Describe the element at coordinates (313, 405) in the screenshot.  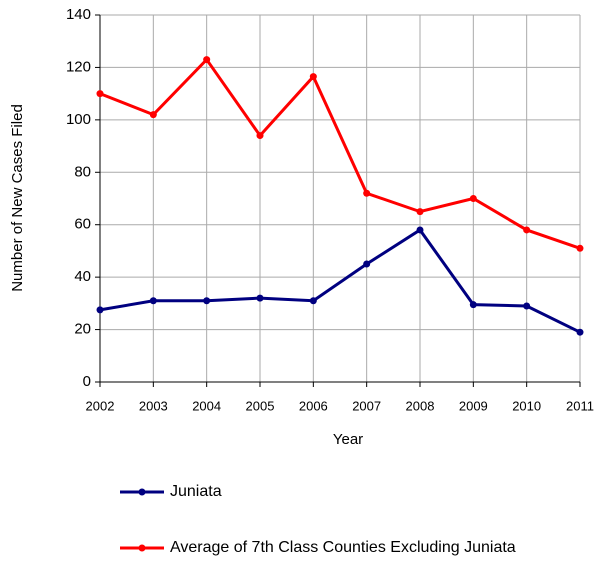
I see `x-tick-label: 2006` at that location.